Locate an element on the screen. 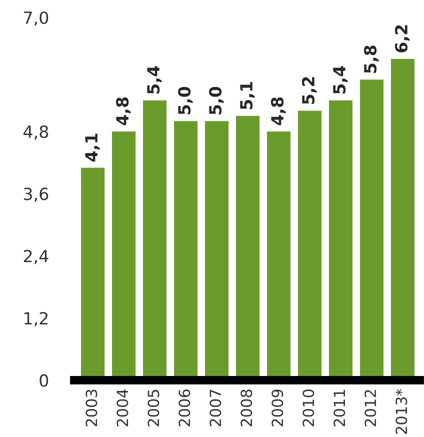 The width and height of the screenshot is (424, 437). x-tick-label: 2013* is located at coordinates (402, 411).